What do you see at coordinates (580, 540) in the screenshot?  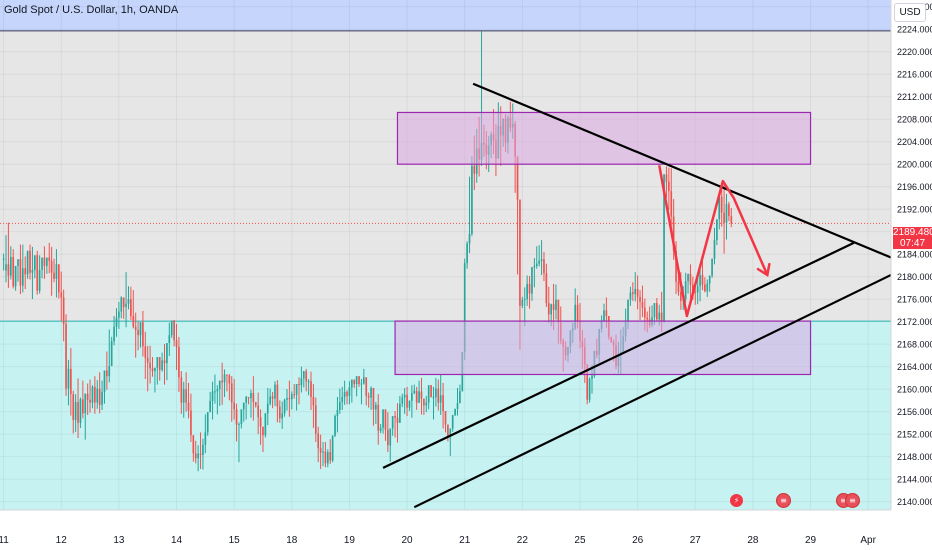 I see `time-tick-label: 25` at bounding box center [580, 540].